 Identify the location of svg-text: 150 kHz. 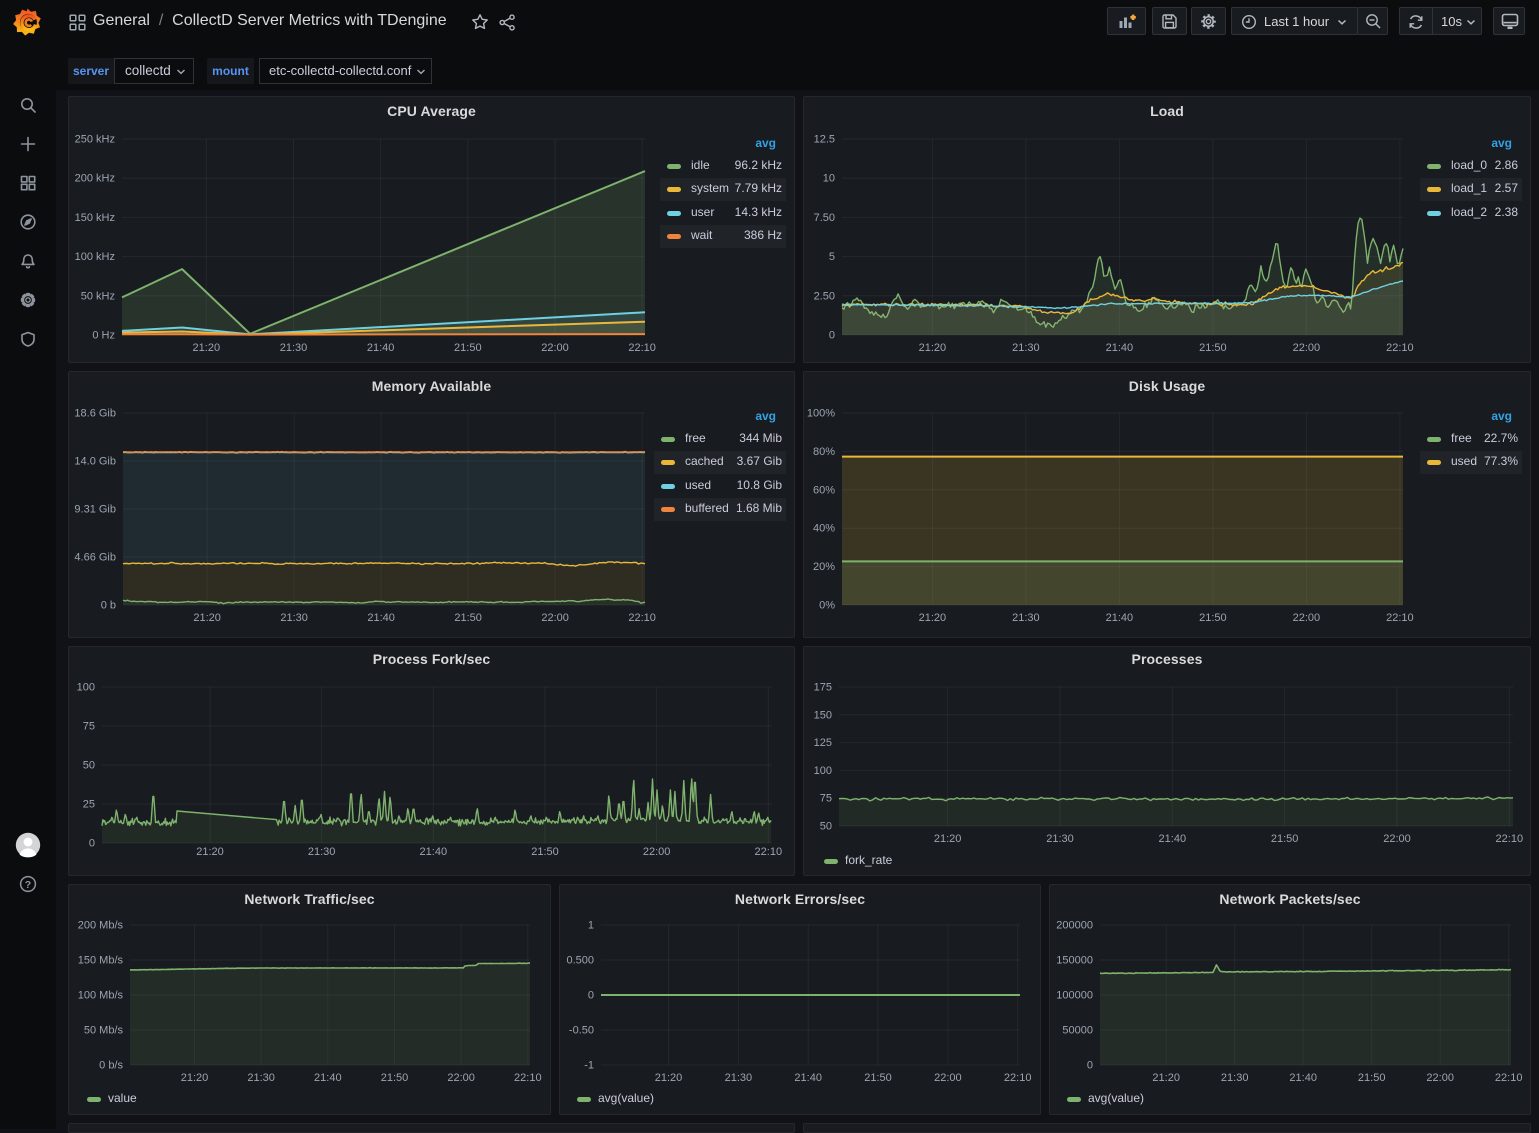
(95, 218).